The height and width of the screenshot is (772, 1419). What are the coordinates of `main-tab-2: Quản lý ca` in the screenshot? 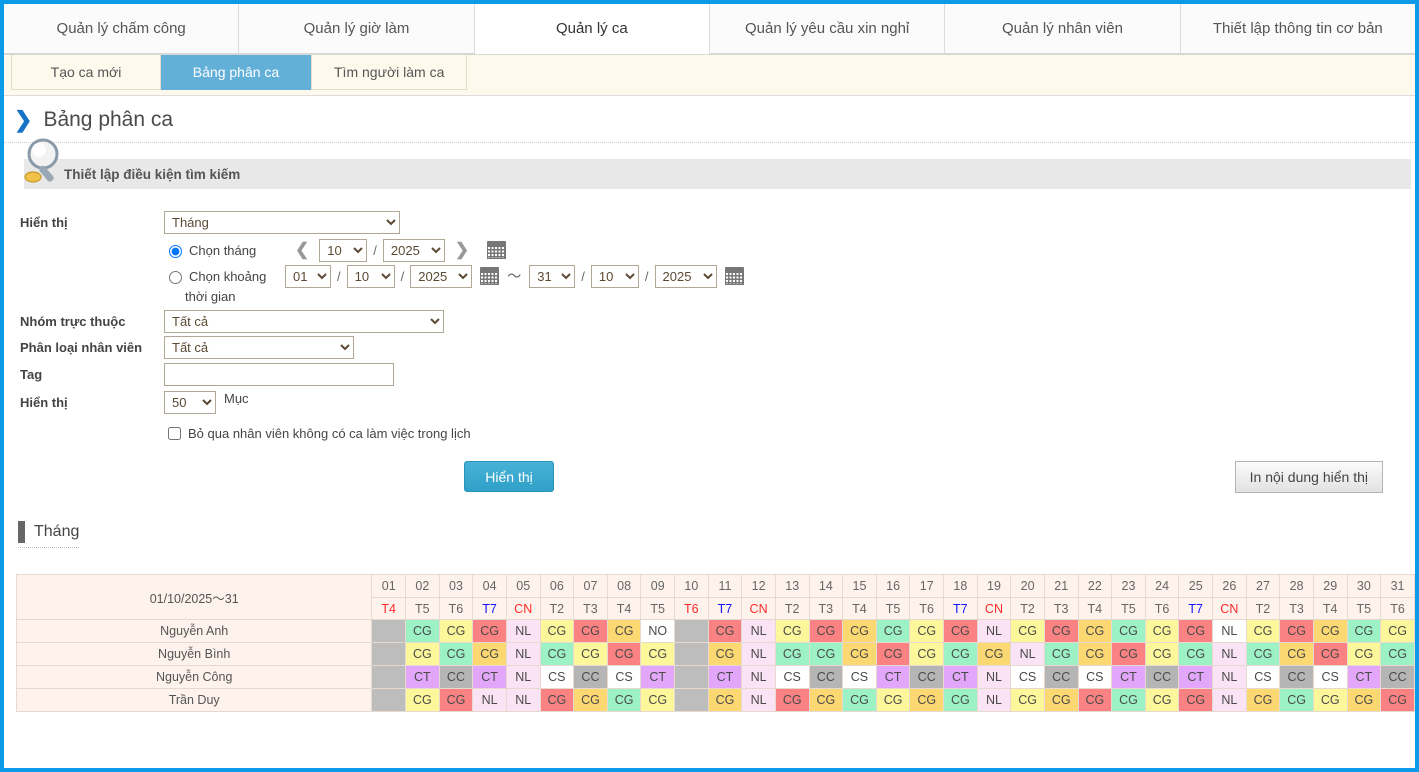 It's located at (592, 29).